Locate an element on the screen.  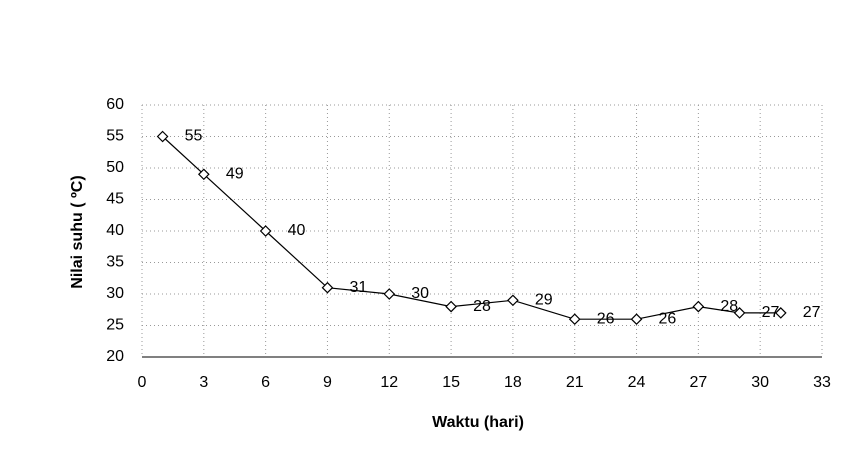
x-tick-label: 33 is located at coordinates (822, 382).